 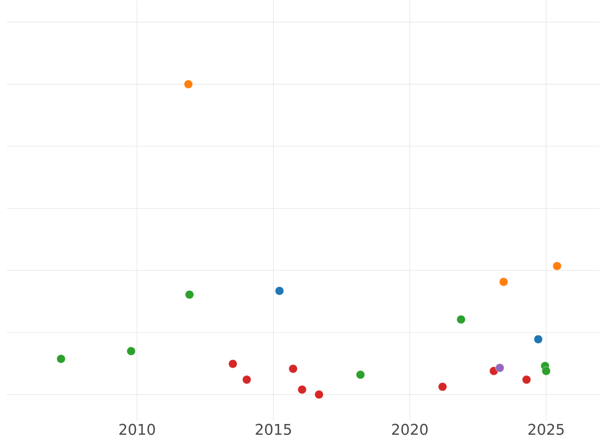 I want to click on x-tick-label: 2020, so click(x=410, y=429).